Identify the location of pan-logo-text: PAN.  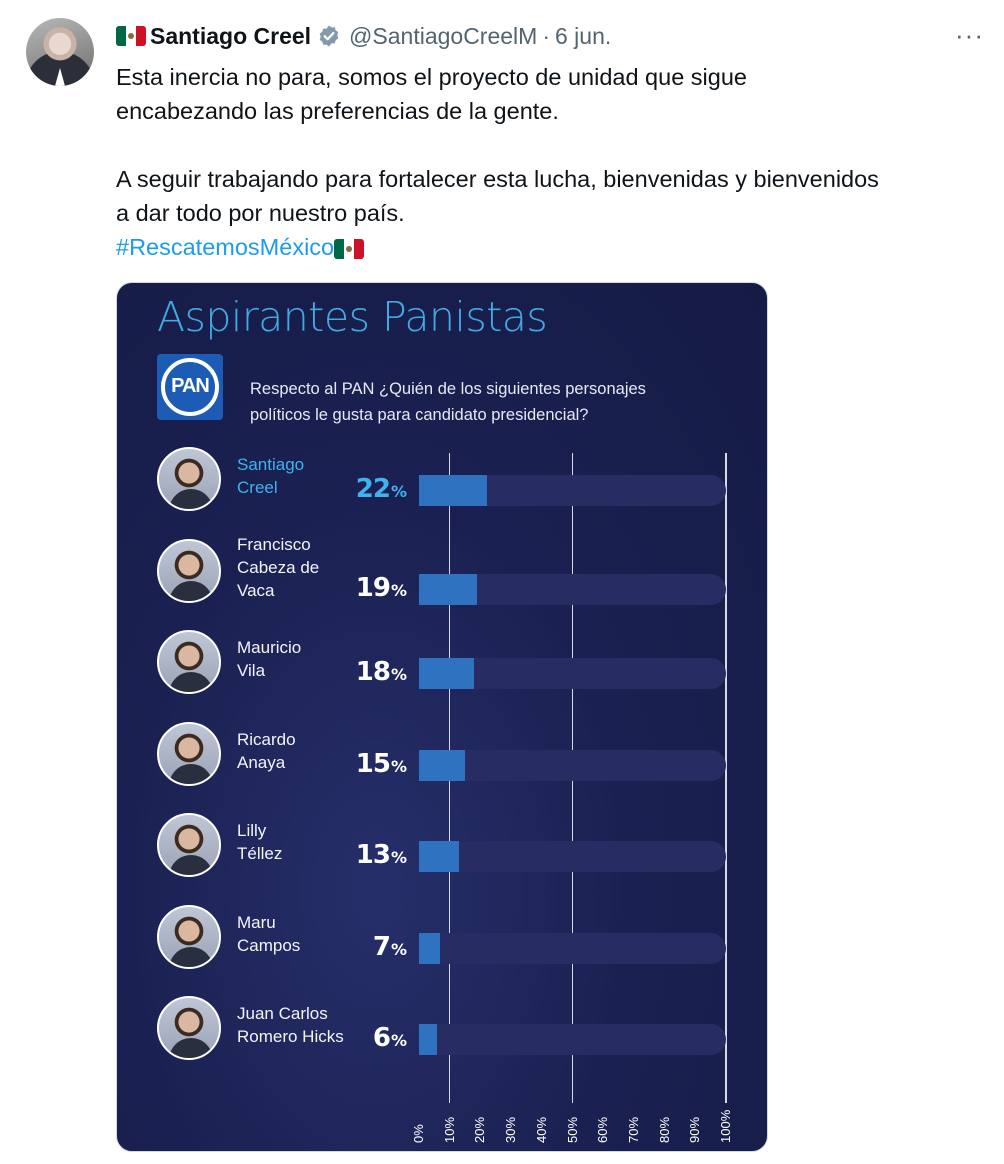
(190, 386).